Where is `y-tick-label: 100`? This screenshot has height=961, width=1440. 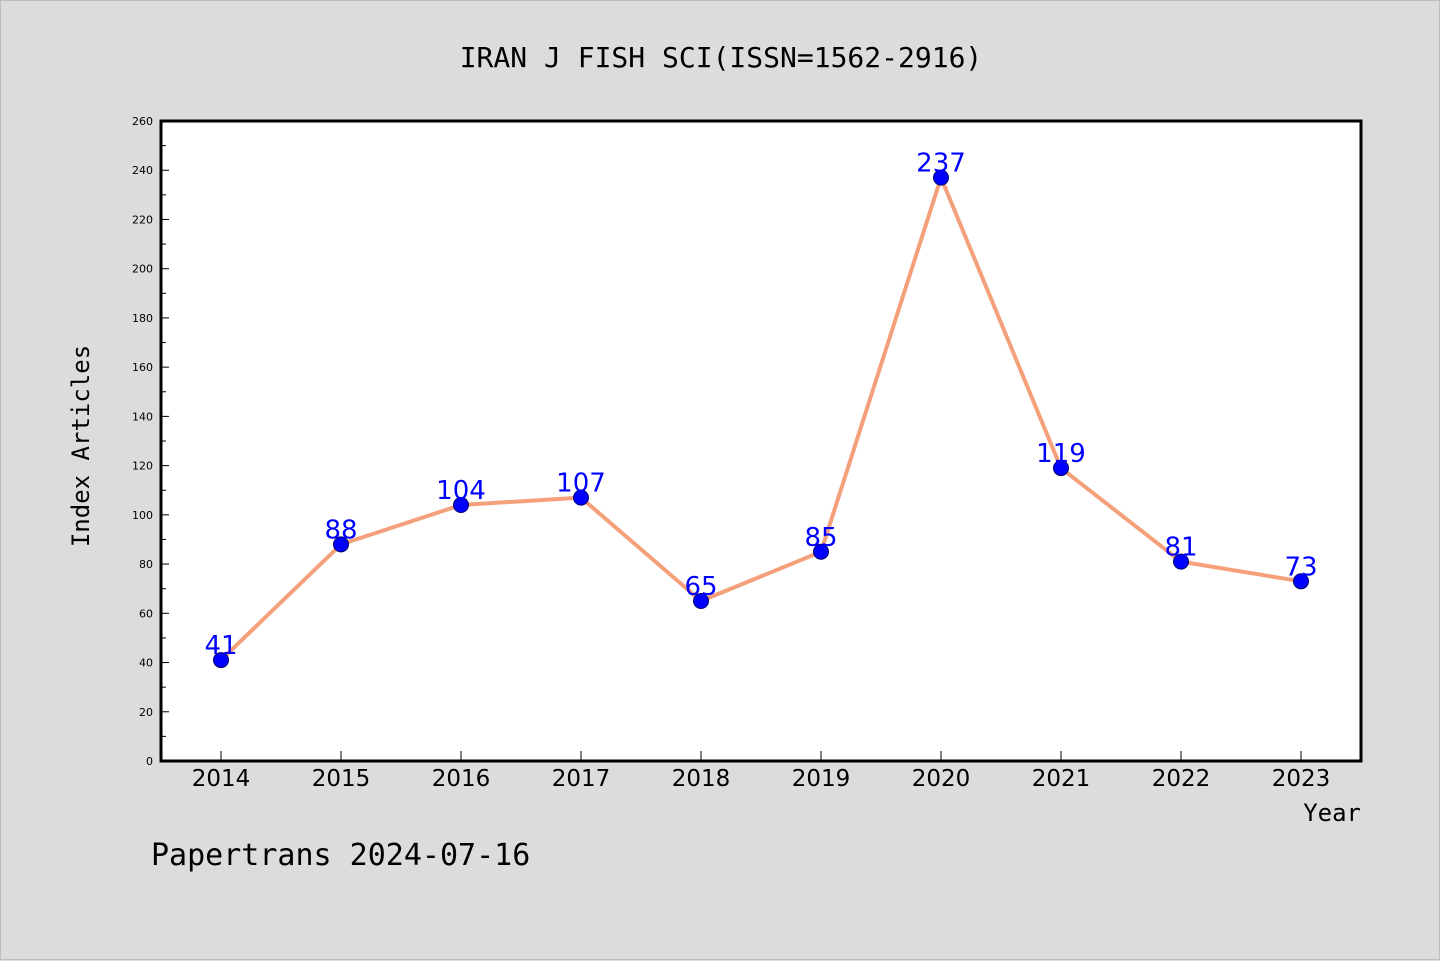
y-tick-label: 100 is located at coordinates (142, 515).